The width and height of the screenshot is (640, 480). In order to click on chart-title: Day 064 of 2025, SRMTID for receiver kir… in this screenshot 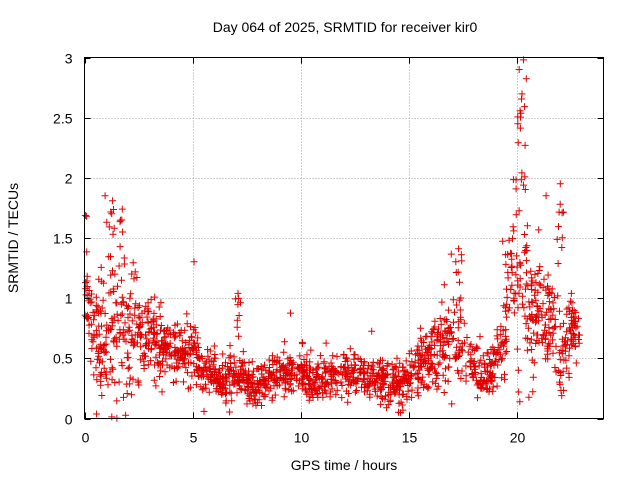, I will do `click(345, 27)`.